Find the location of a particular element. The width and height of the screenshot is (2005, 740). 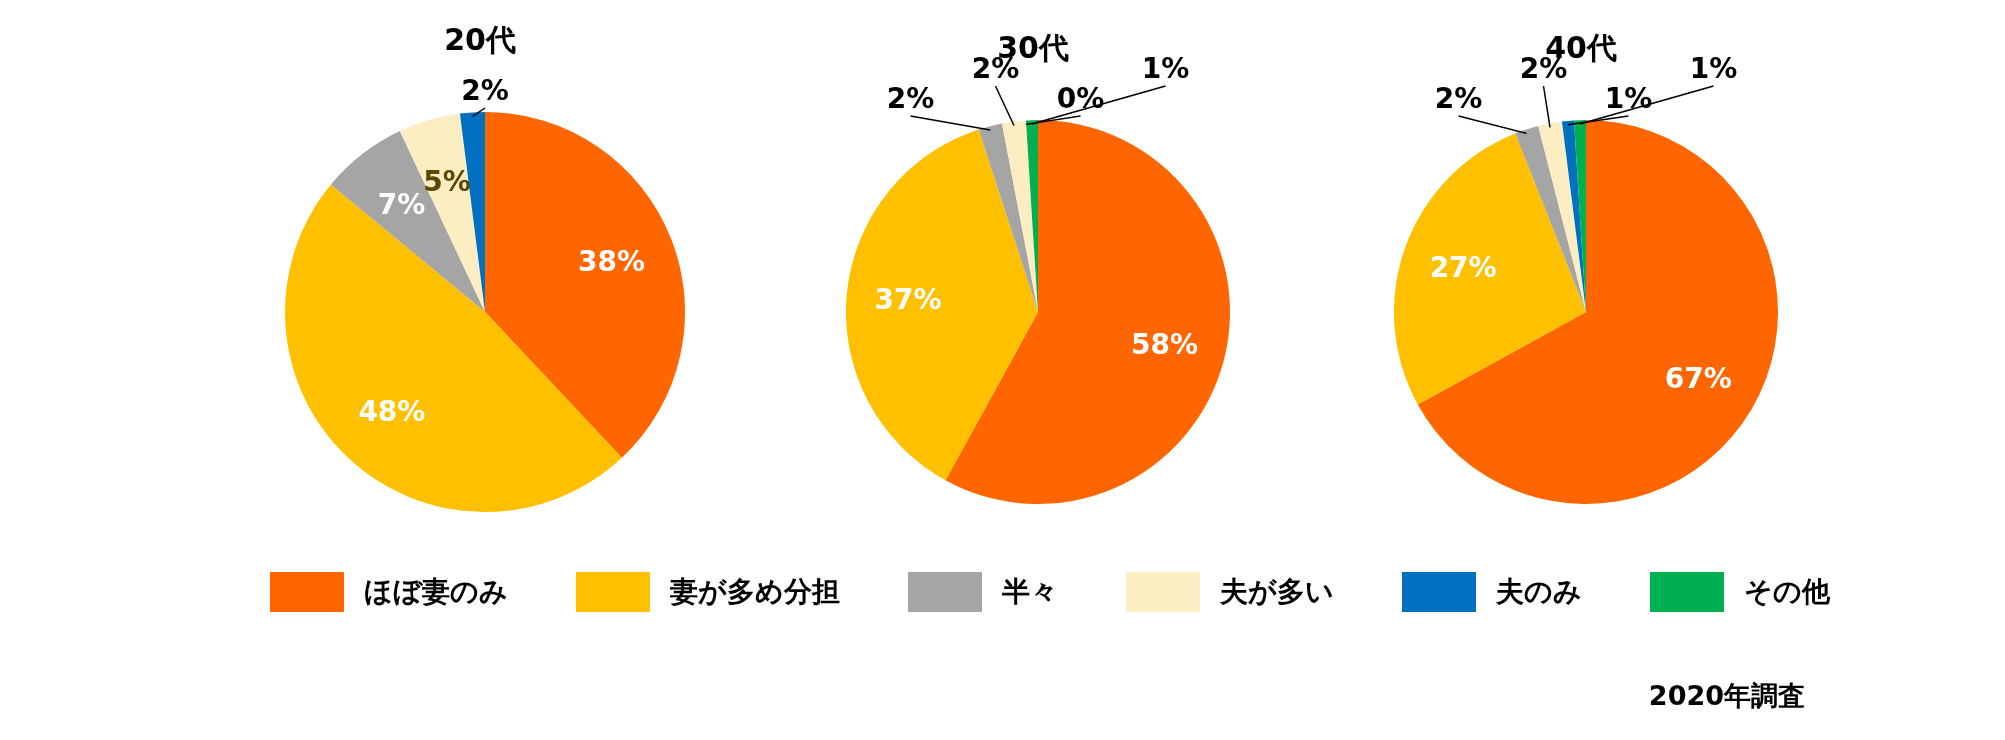

legend-label: 半々 is located at coordinates (1030, 592).